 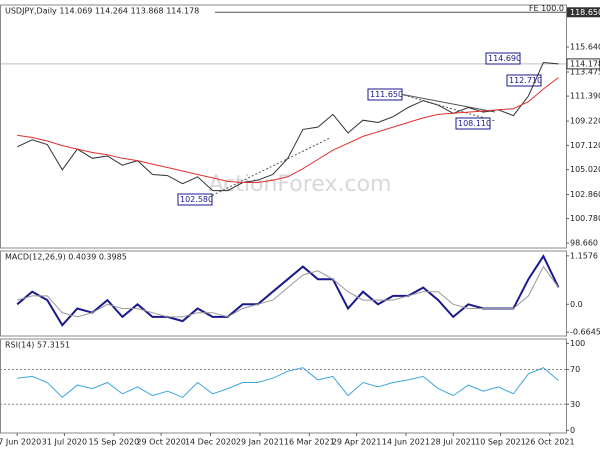 What do you see at coordinates (300, 184) in the screenshot?
I see `watermark: ActionForex.com` at bounding box center [300, 184].